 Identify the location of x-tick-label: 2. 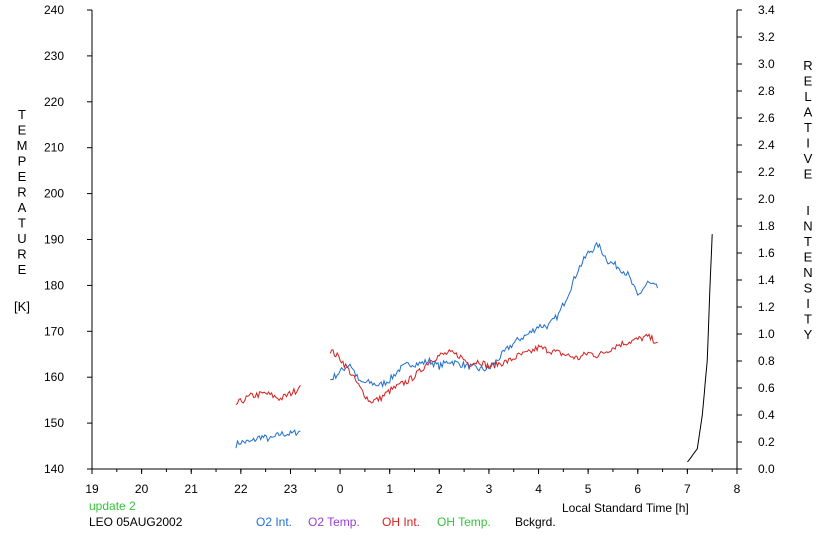
(439, 489).